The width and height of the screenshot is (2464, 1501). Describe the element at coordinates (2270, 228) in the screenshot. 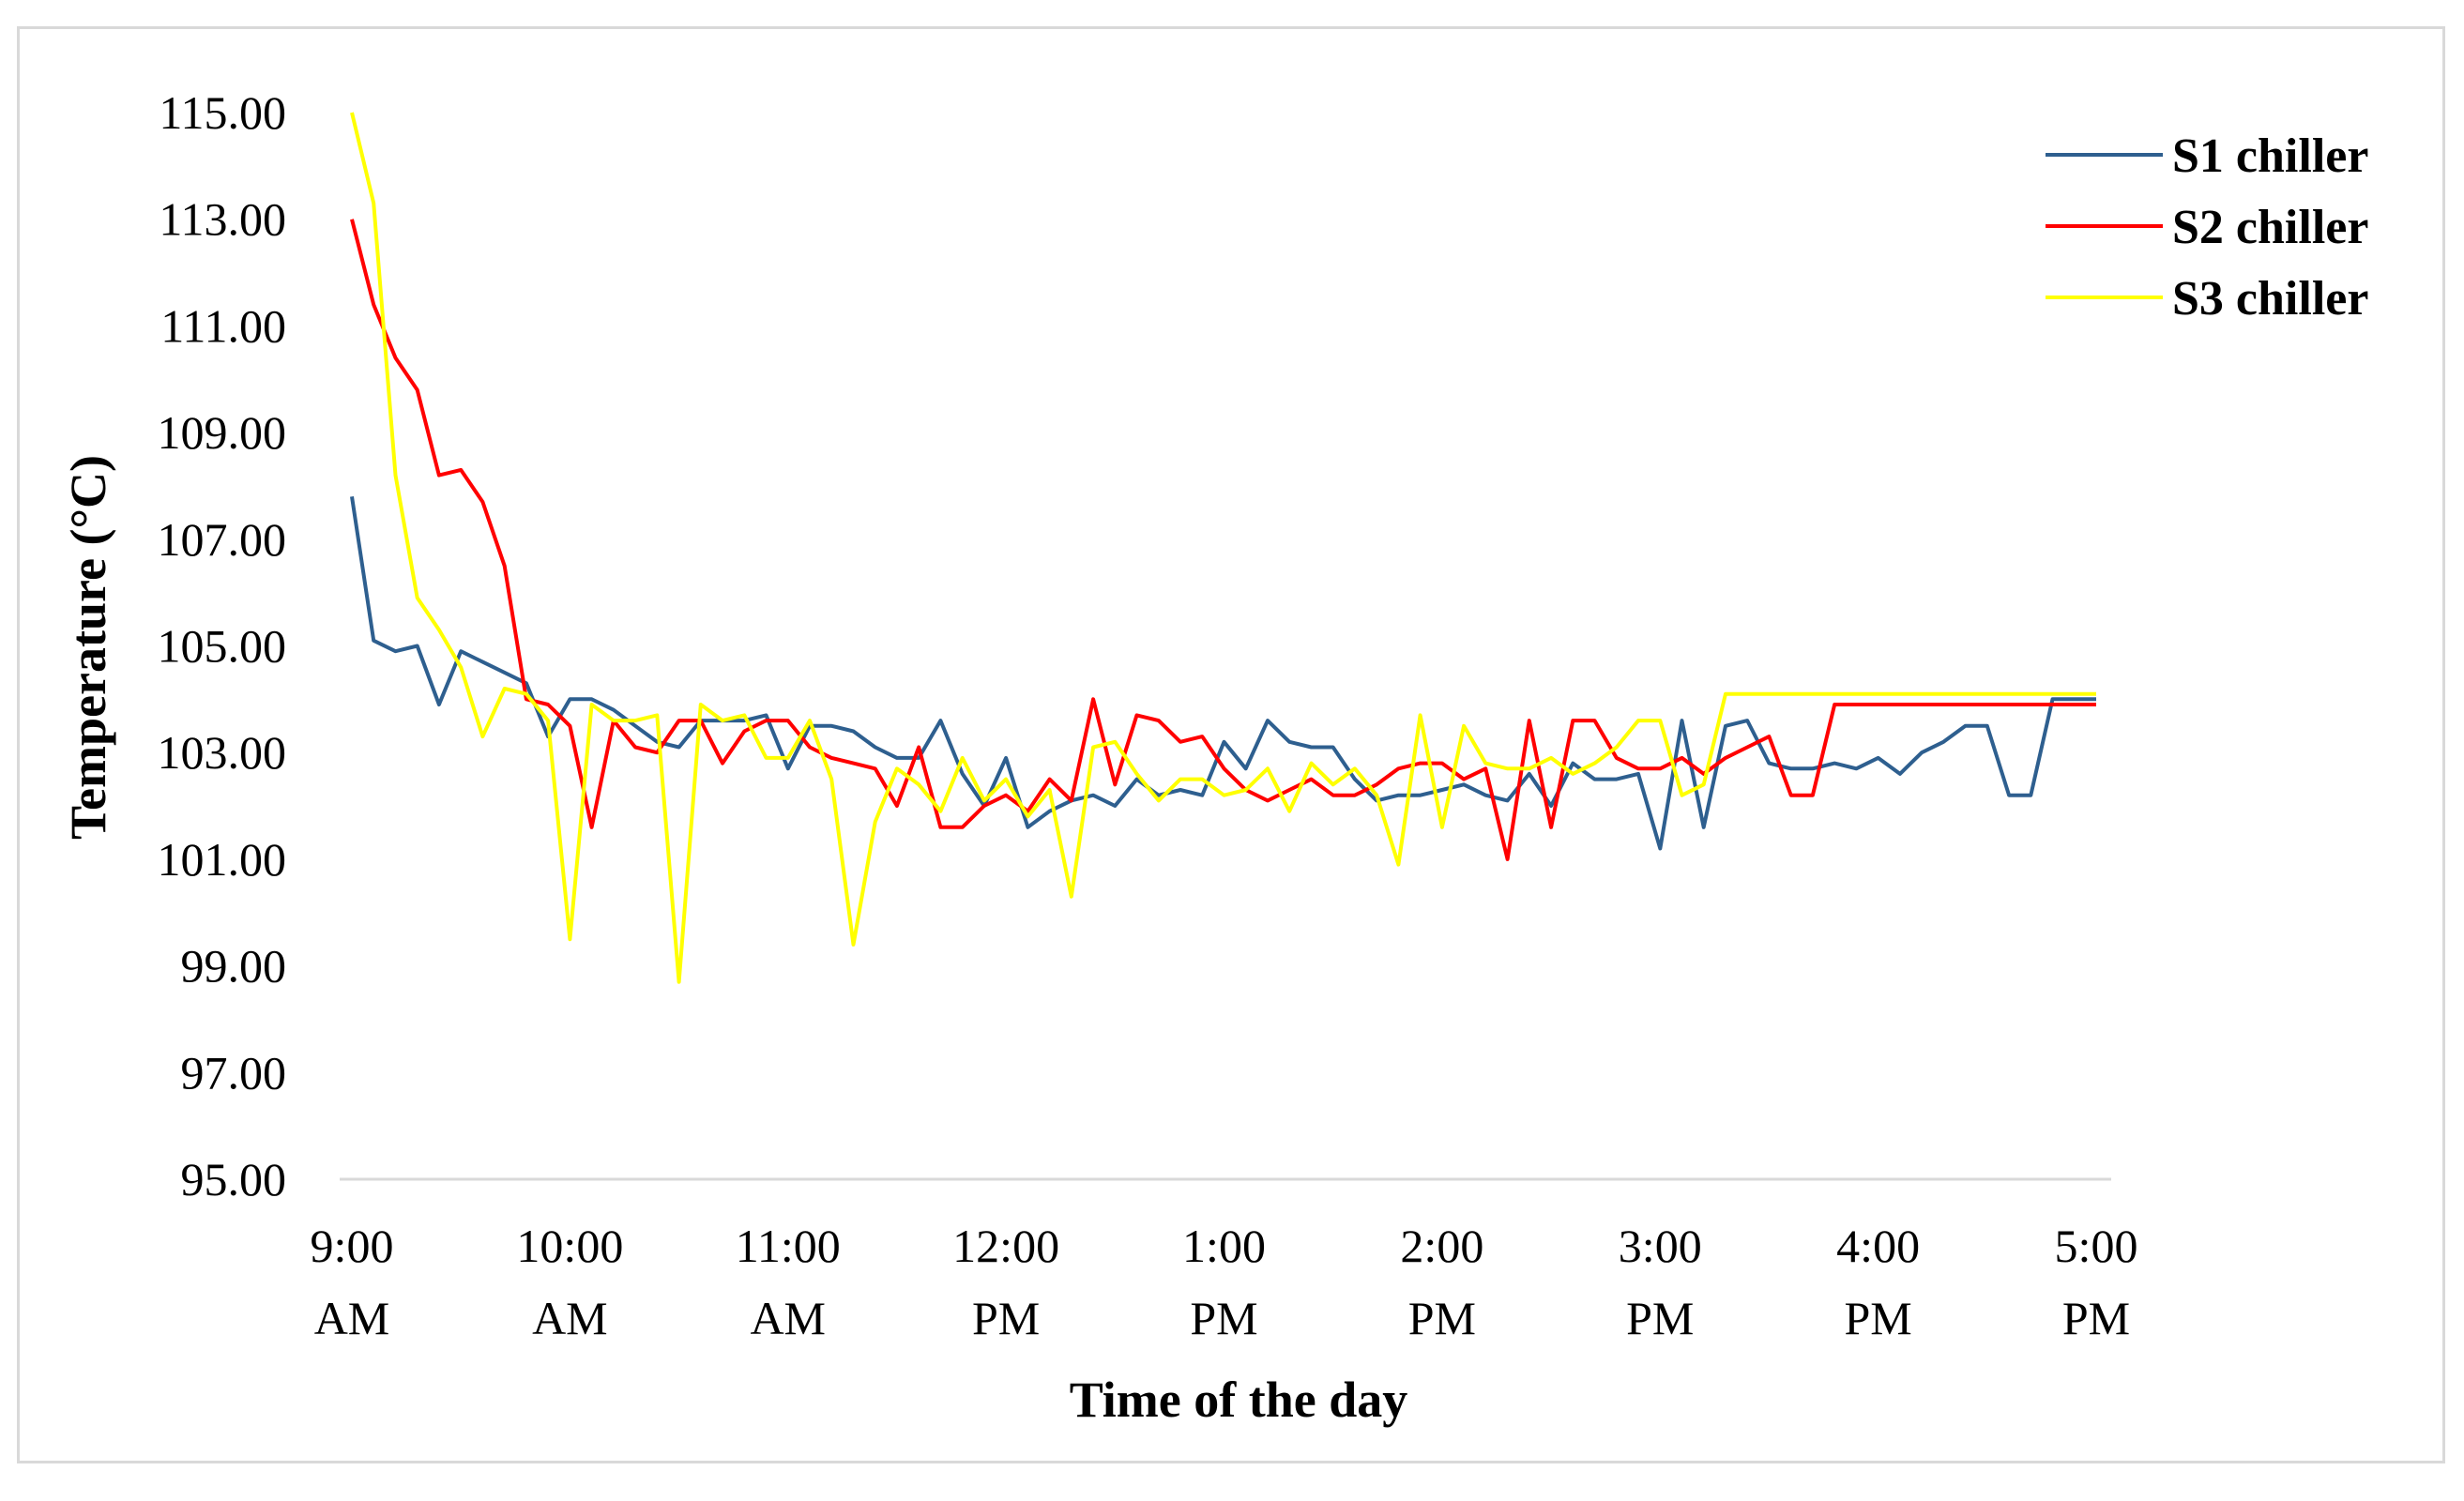

I see `legend-label-s2: S2 chiller` at that location.